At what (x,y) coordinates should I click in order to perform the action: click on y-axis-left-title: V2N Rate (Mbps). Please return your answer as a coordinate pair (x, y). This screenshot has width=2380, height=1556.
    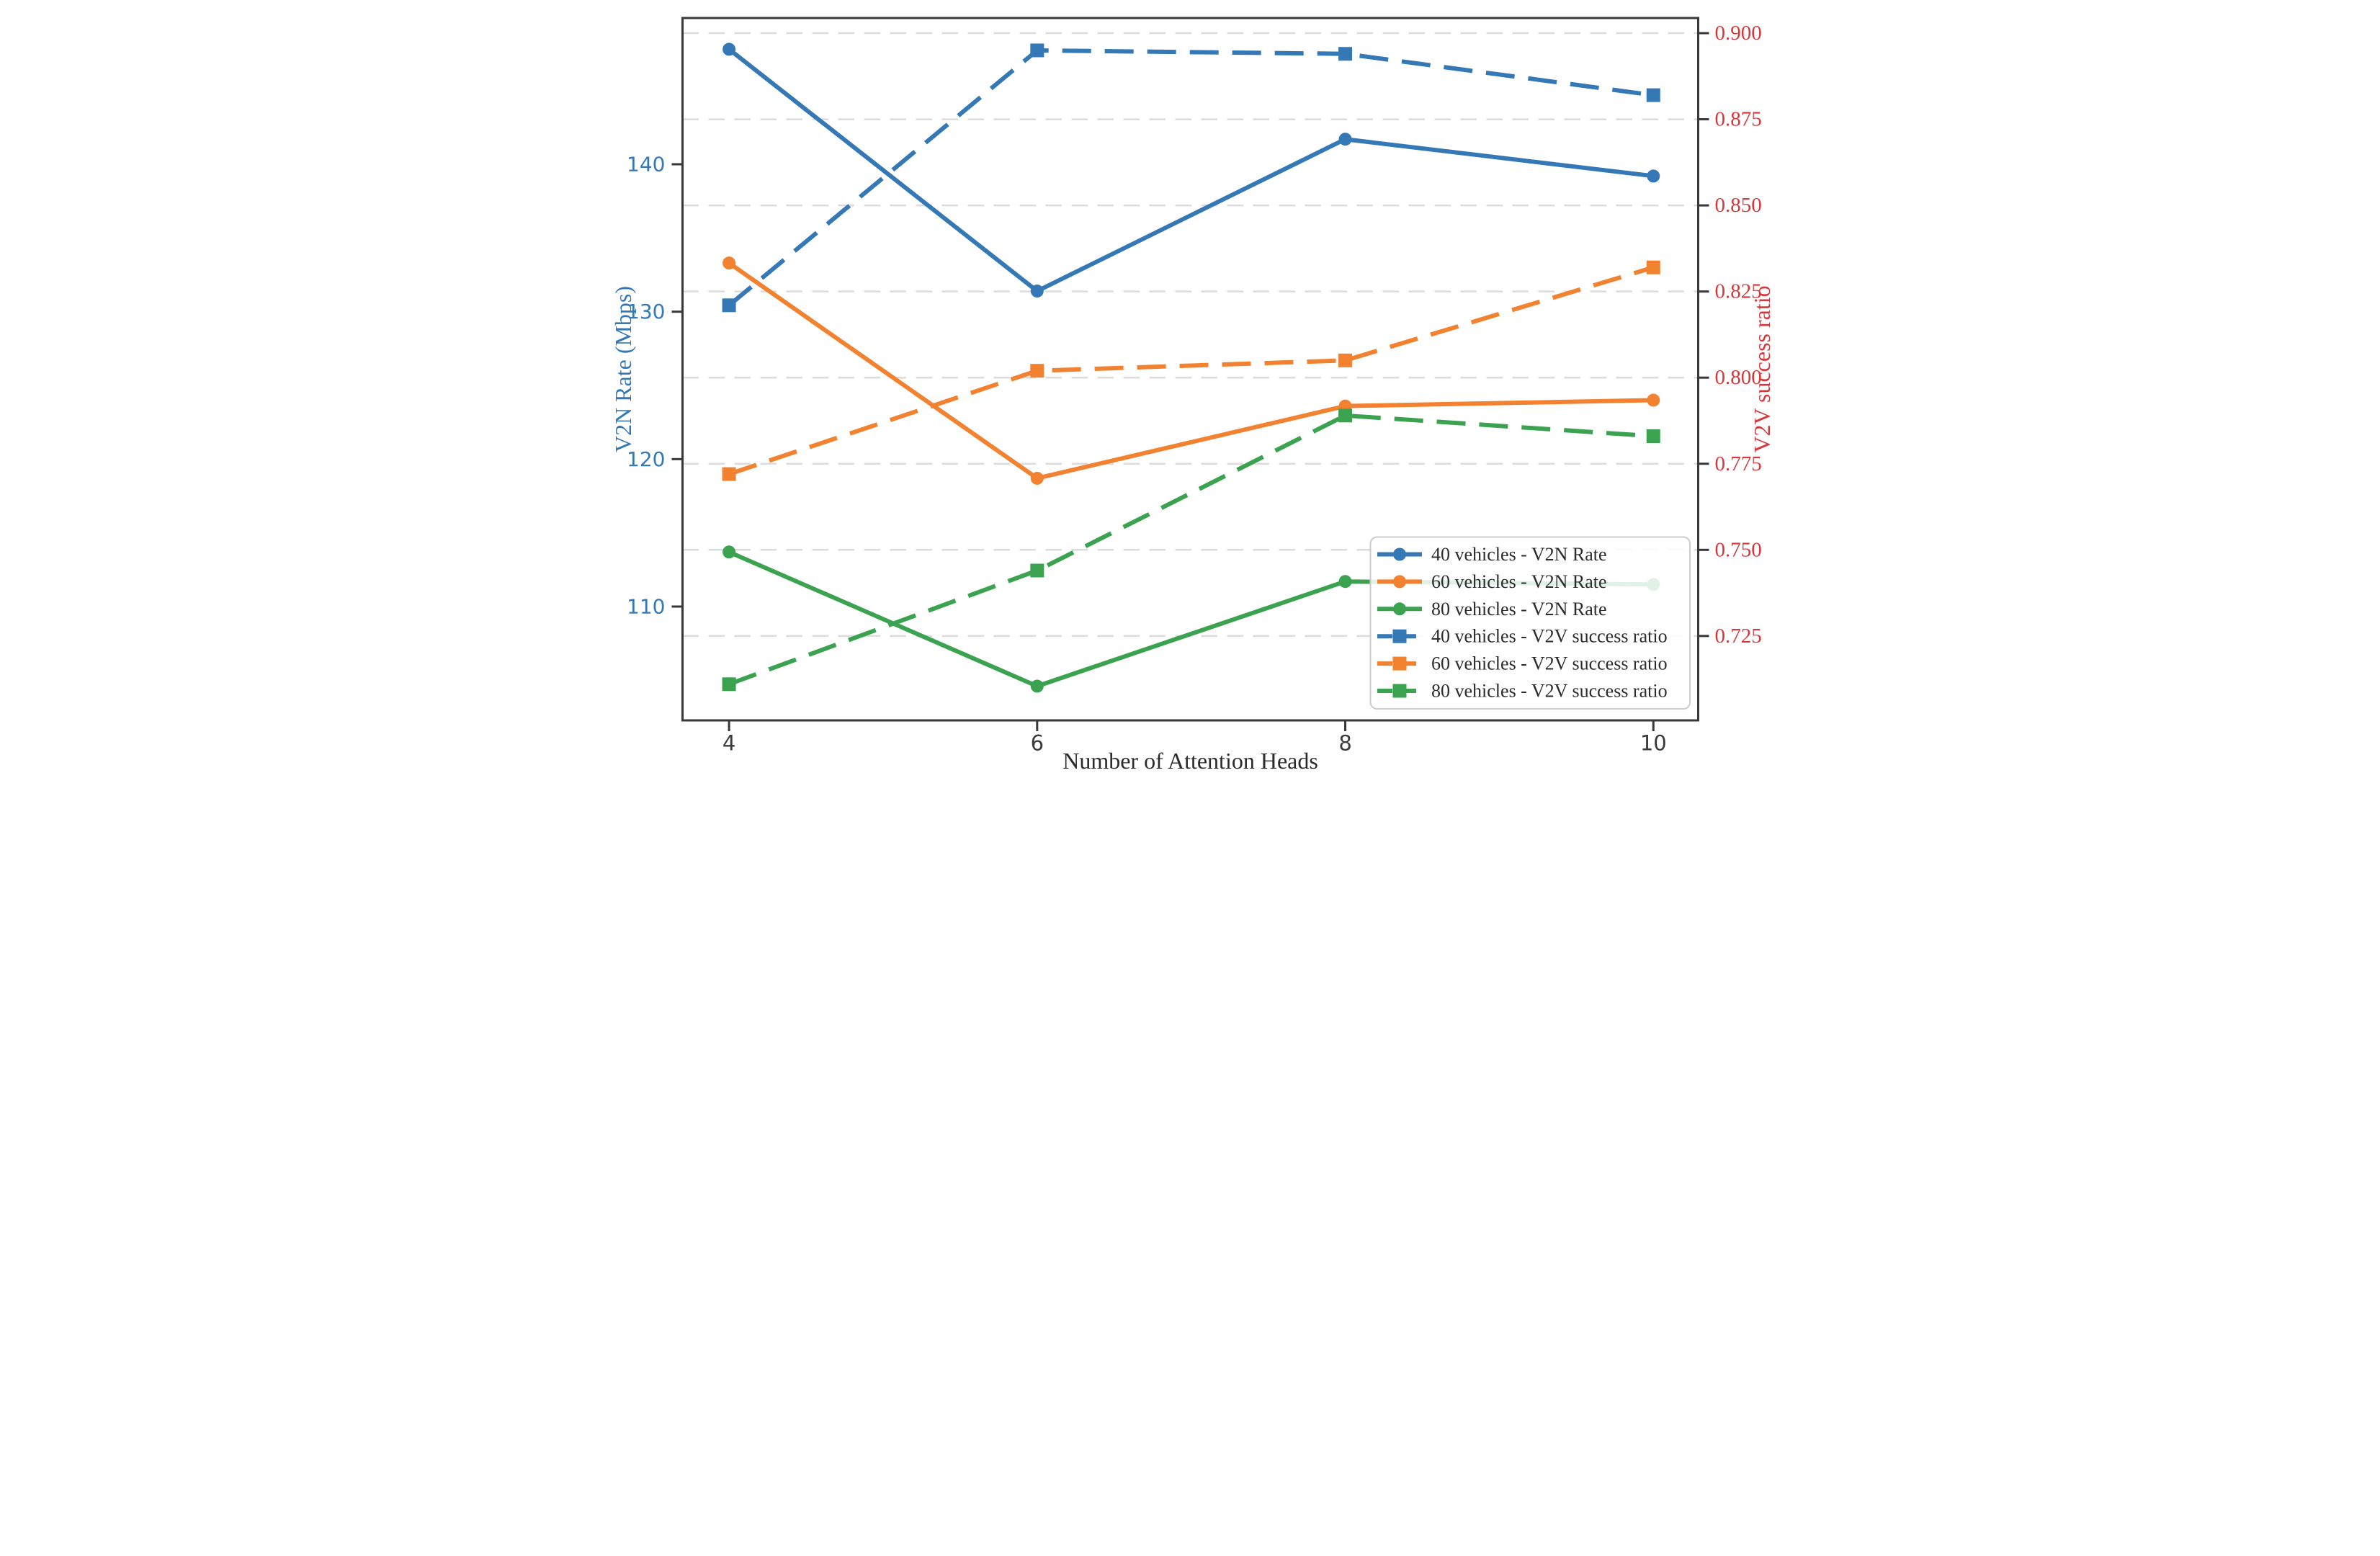
    Looking at the image, I should click on (623, 369).